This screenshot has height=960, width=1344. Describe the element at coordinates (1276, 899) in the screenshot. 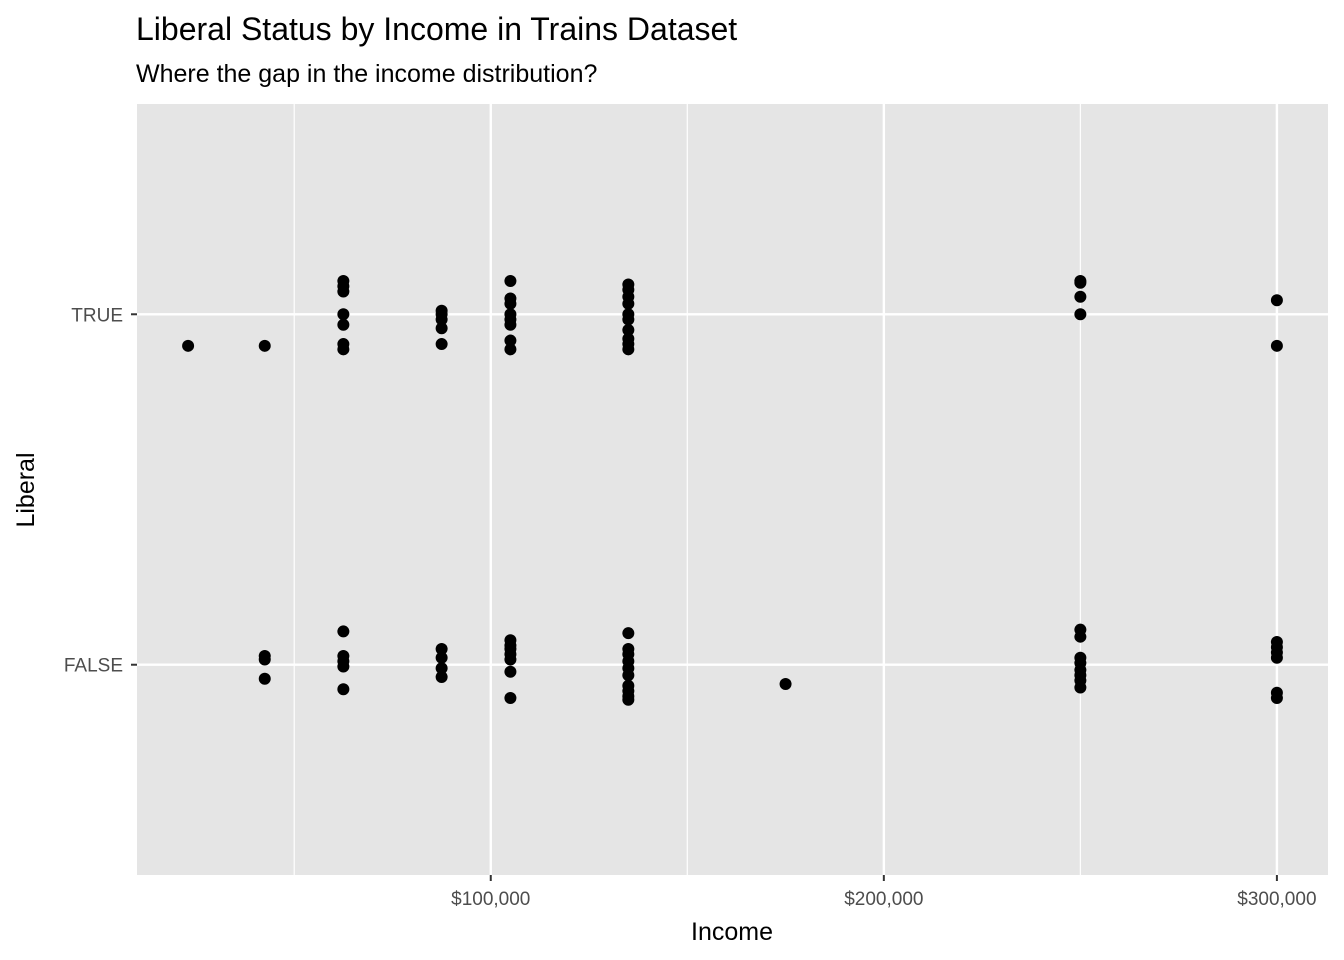

I see `x-tick-label: $300,000` at that location.